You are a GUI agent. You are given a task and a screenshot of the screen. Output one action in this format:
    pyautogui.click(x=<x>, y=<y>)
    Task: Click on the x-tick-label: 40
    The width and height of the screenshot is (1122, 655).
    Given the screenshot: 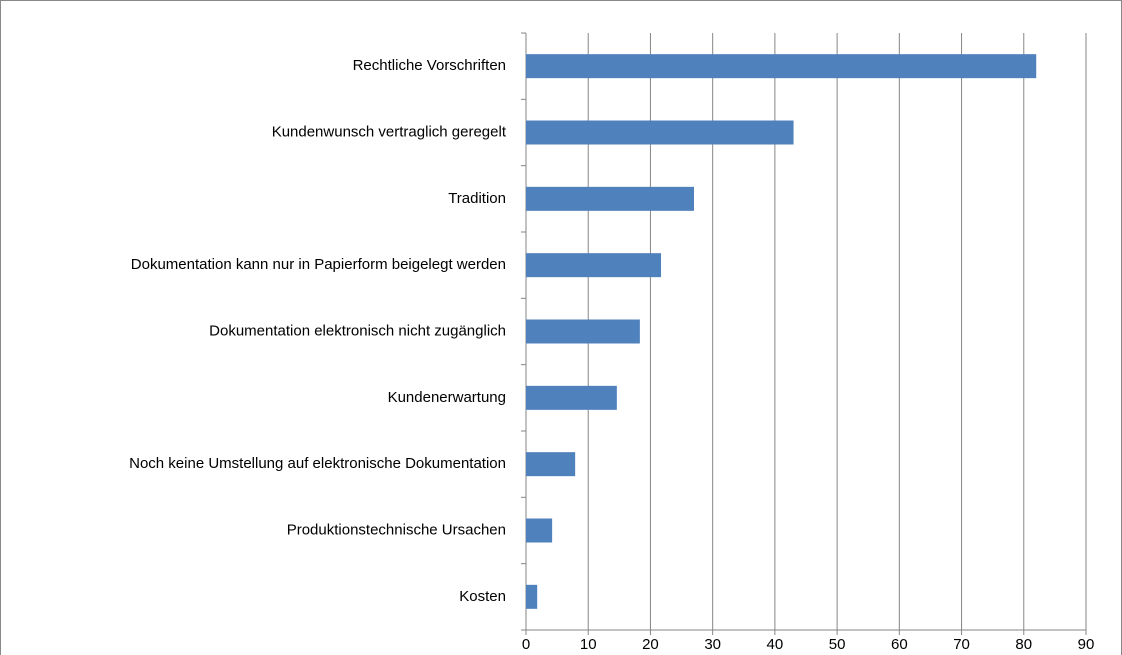 What is the action you would take?
    pyautogui.click(x=775, y=644)
    